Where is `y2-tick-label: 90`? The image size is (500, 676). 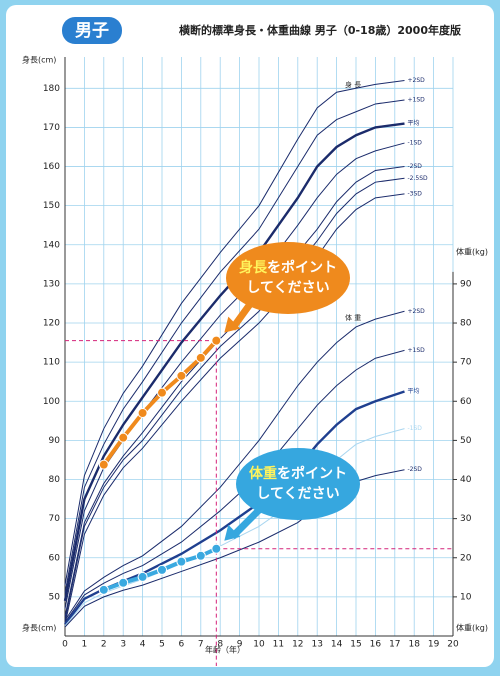
y2-tick-label: 90 is located at coordinates (466, 284).